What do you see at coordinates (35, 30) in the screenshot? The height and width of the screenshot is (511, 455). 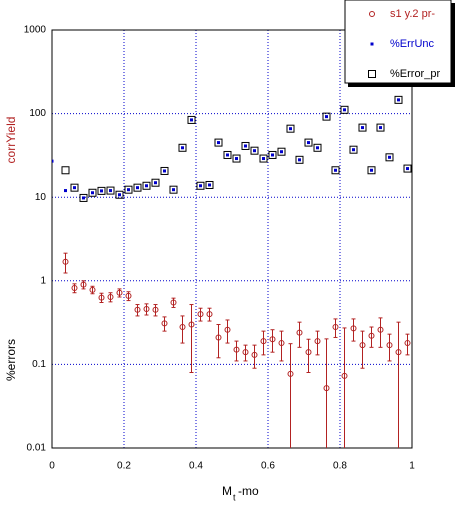 I see `y-tick-label: 1000` at bounding box center [35, 30].